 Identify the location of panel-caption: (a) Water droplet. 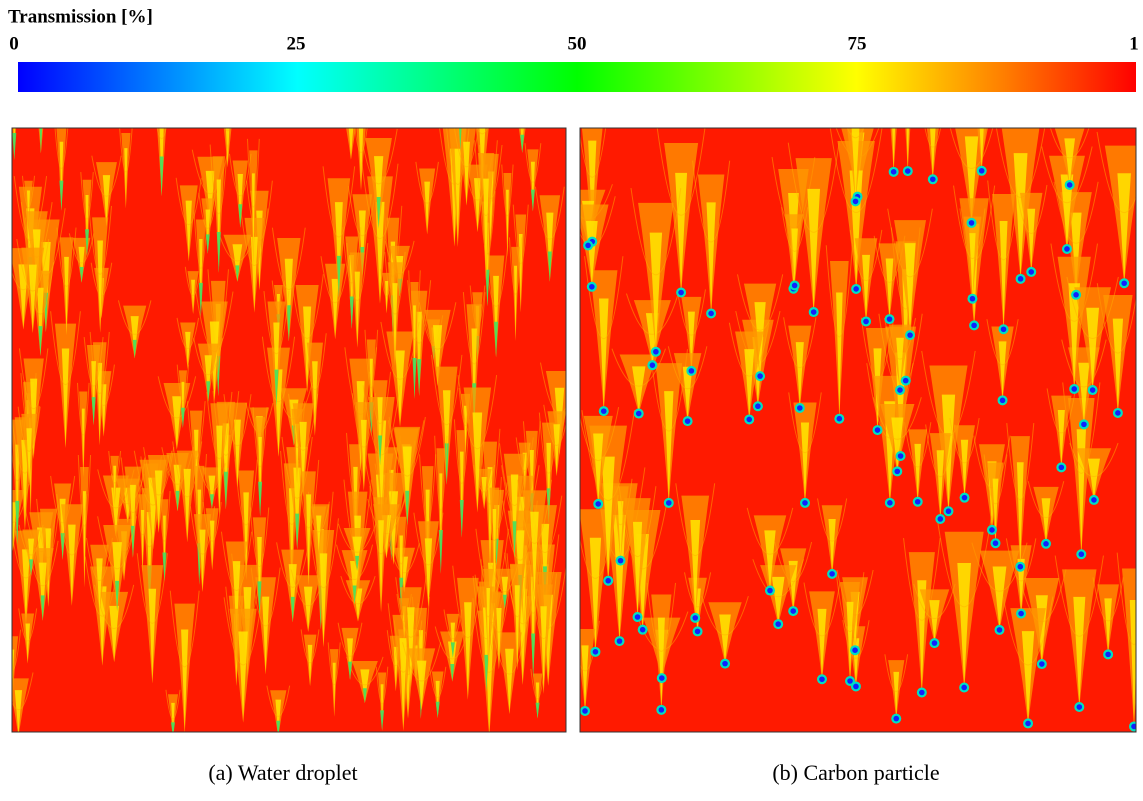
(282, 772).